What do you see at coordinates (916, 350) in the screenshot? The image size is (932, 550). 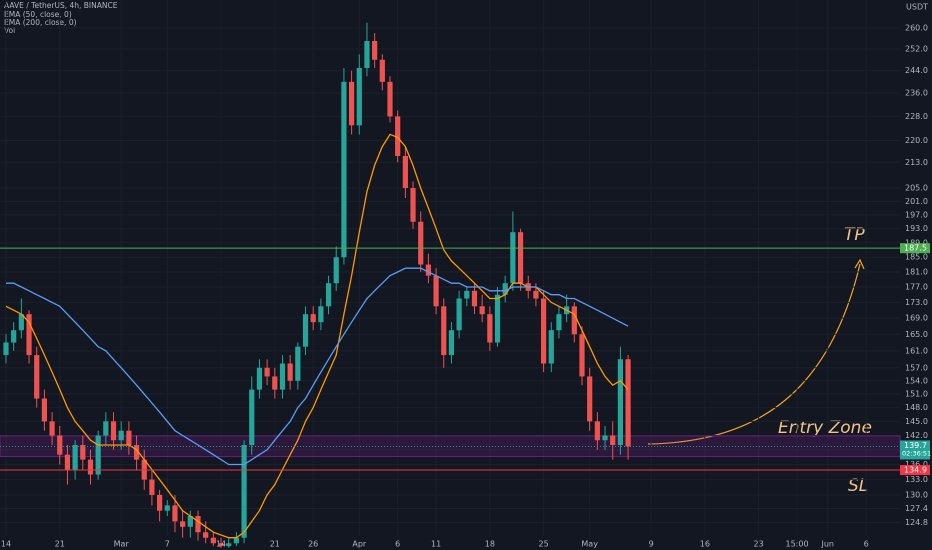 I see `y-tick-label: 161.0` at bounding box center [916, 350].